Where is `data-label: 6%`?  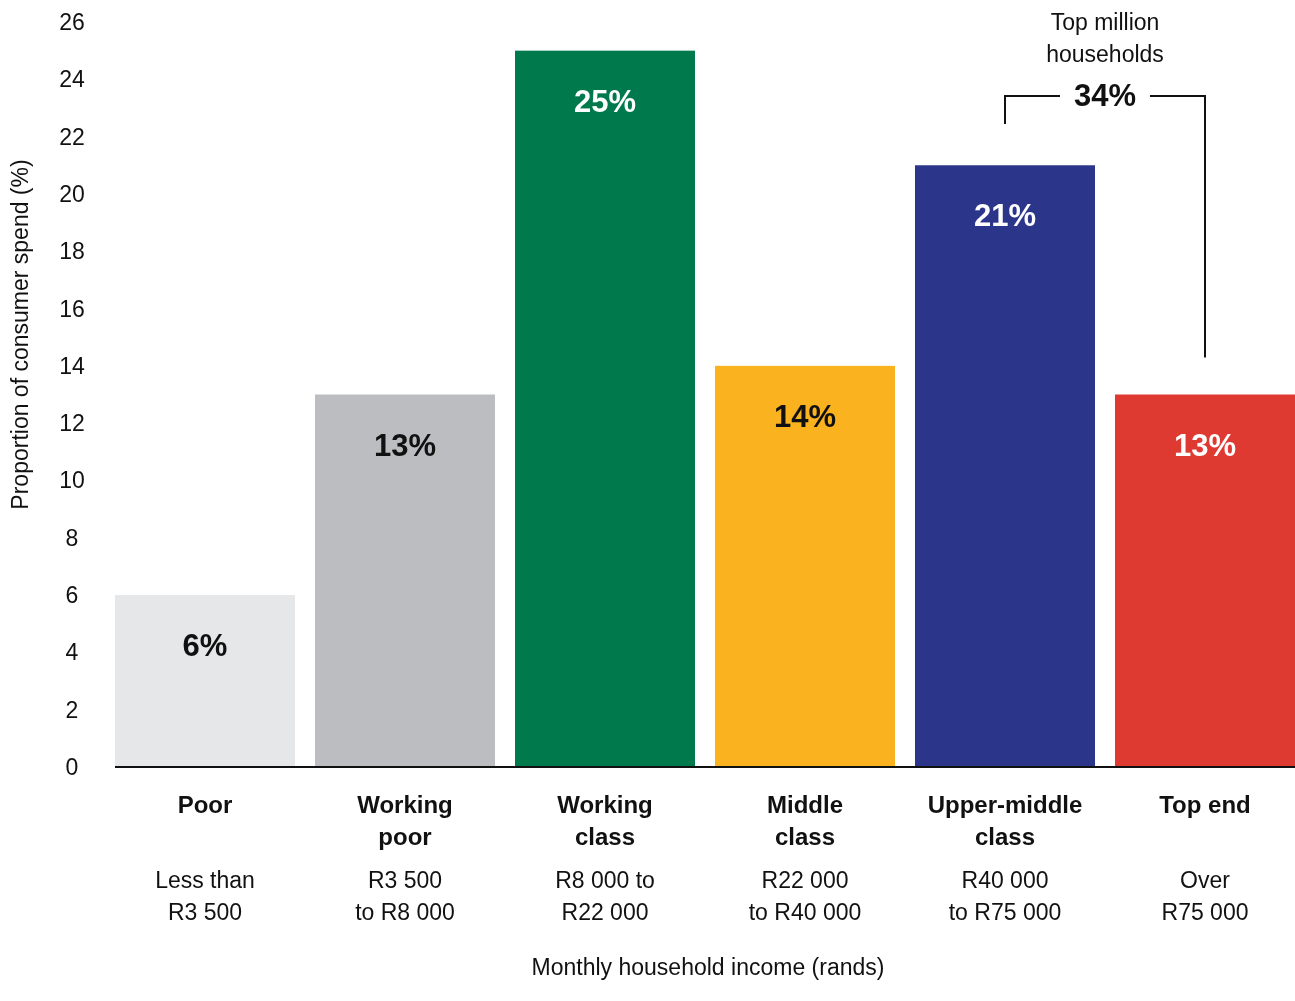 data-label: 6% is located at coordinates (205, 646).